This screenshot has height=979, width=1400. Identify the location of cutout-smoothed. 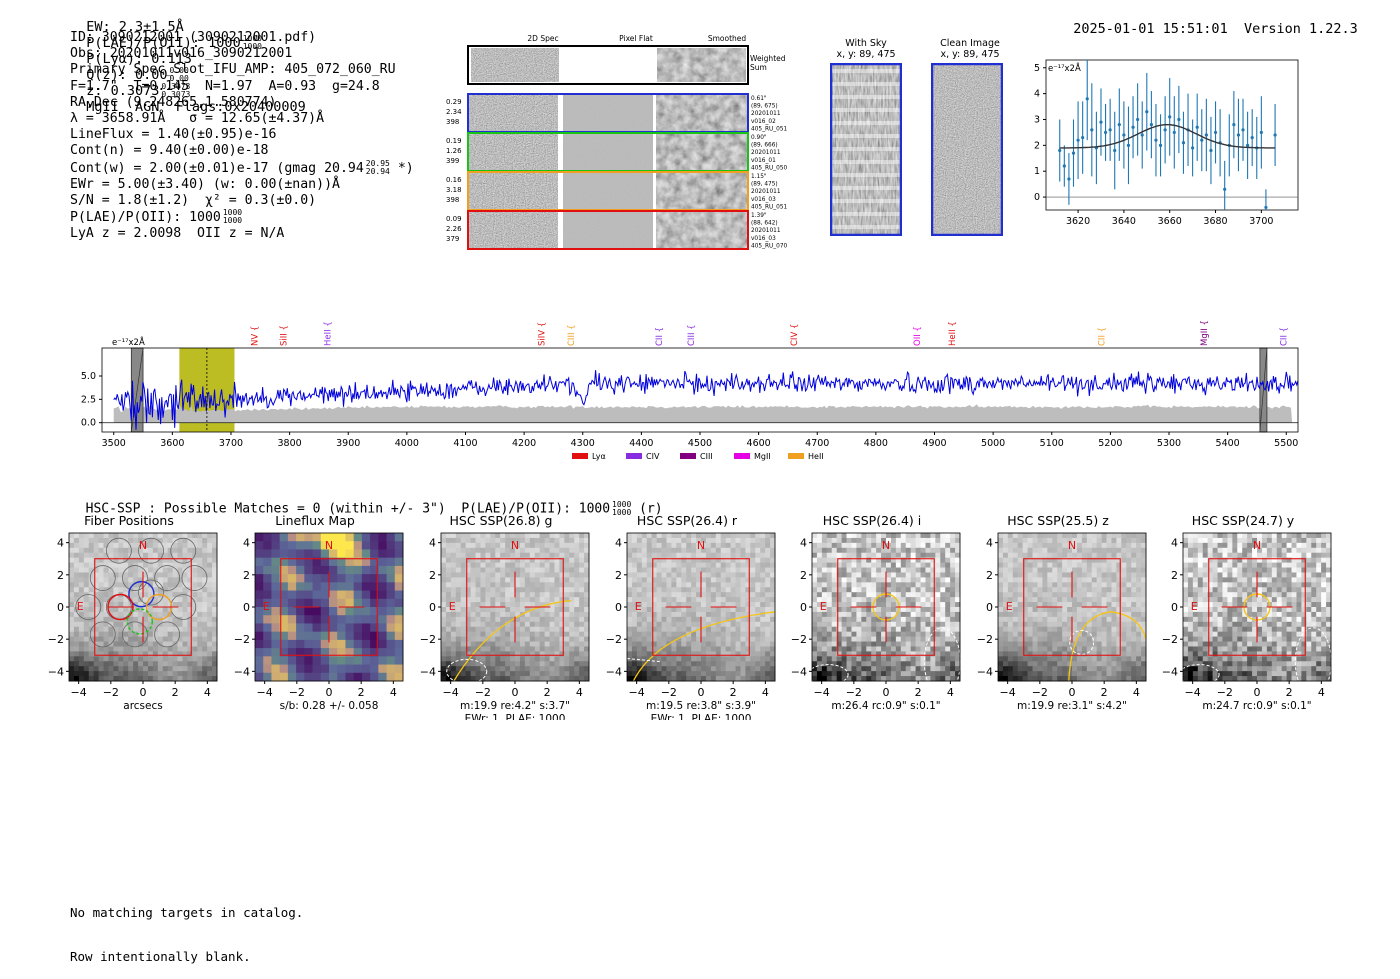
(701, 229).